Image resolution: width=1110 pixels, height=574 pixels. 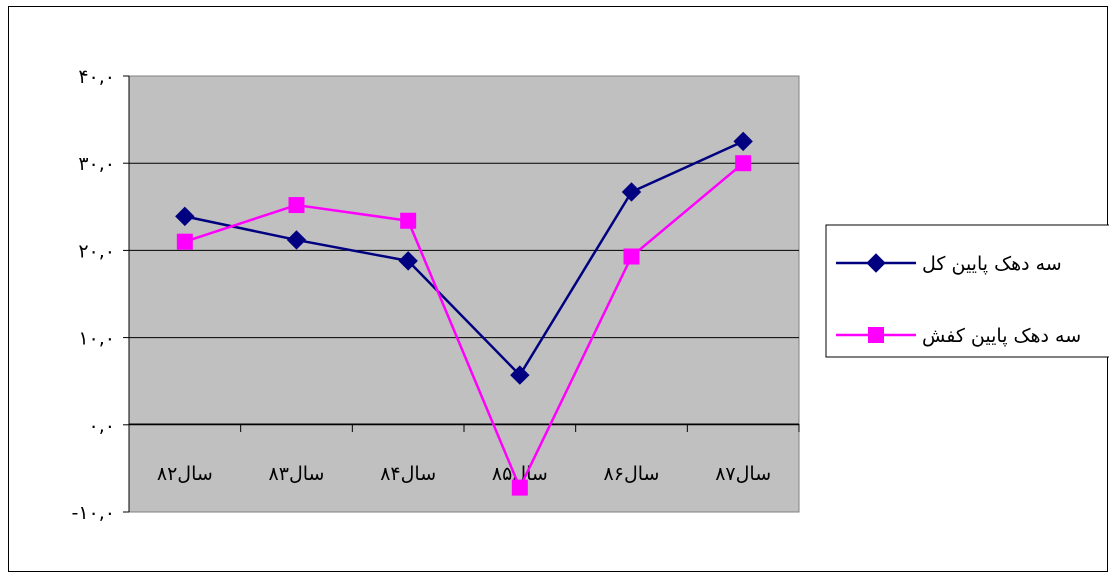 I want to click on y-tick-label: ۲۰,۰, so click(x=96, y=251).